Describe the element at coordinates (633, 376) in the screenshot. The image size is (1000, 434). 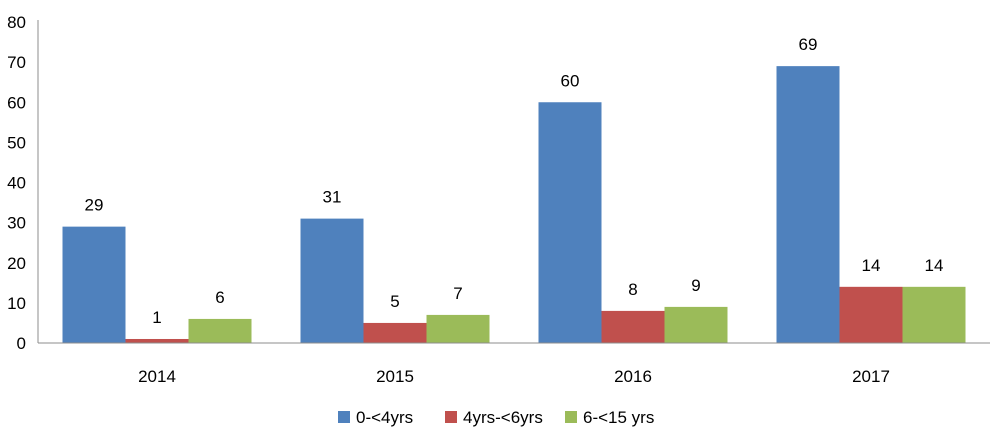
I see `x-tick-label: 2016` at that location.